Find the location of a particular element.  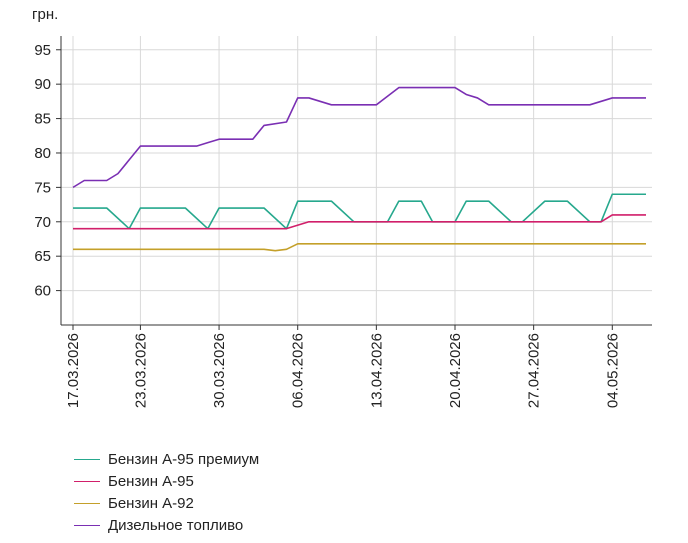

x-tick-label: 30.03.2026 is located at coordinates (219, 370).